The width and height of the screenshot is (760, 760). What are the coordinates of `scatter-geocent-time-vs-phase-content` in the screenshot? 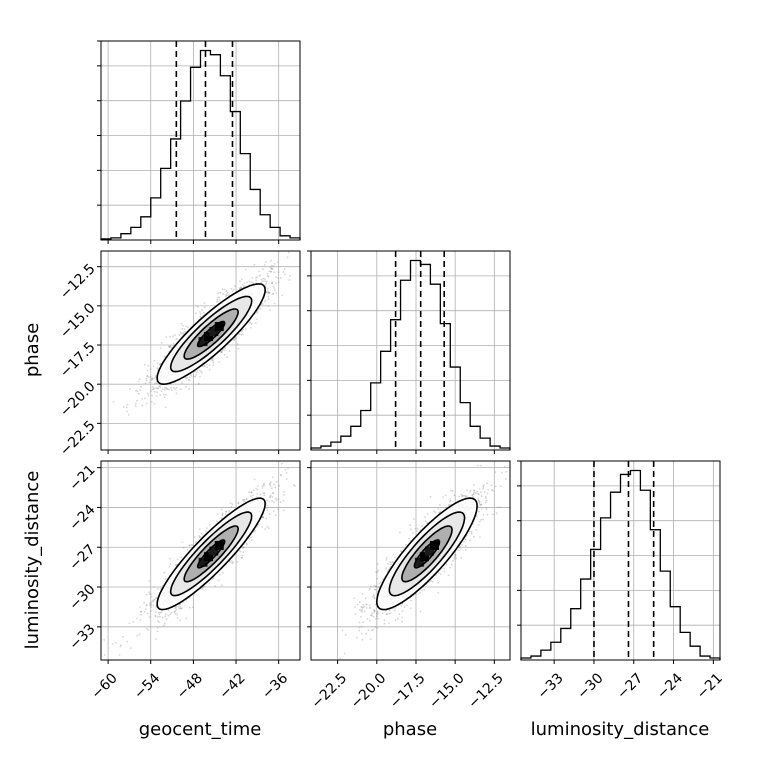 It's located at (202, 333).